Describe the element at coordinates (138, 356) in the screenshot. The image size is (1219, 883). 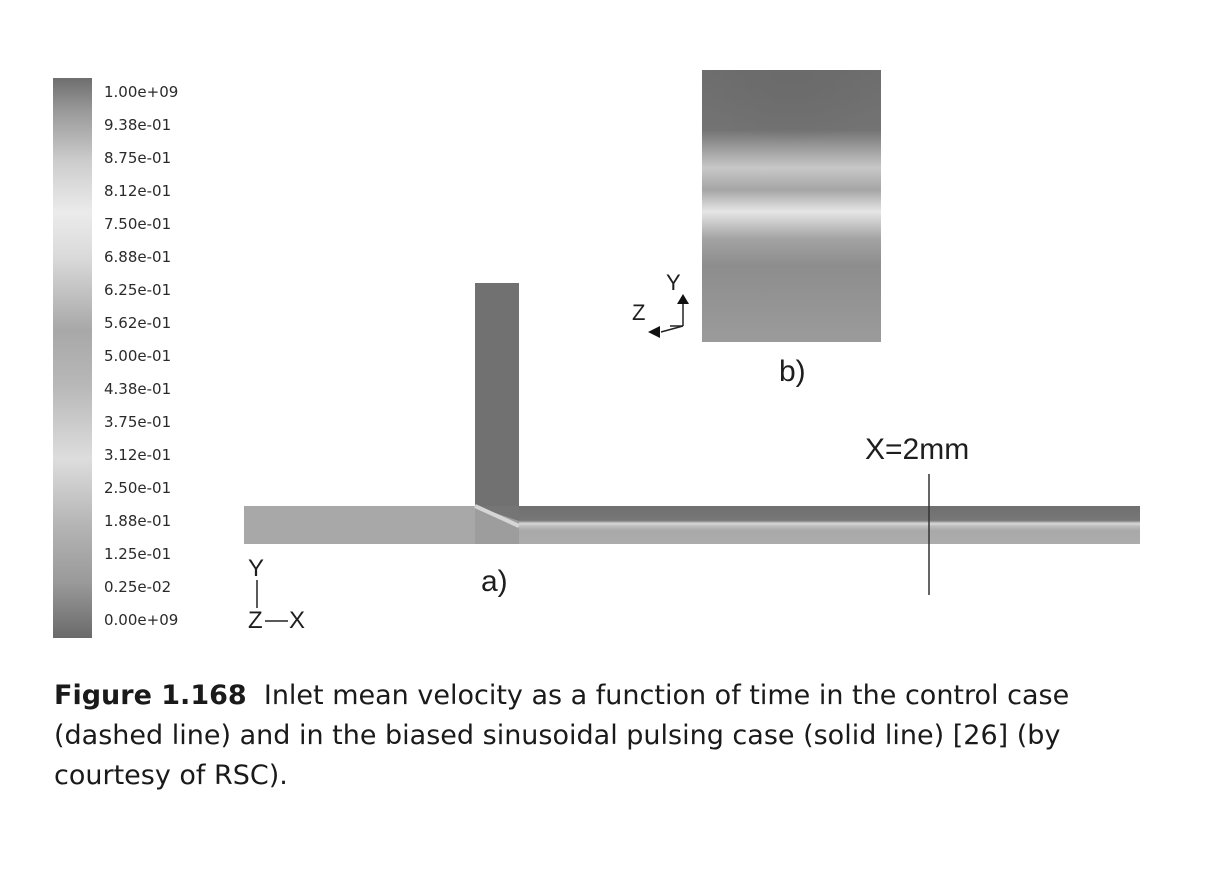
I see `colorbar-label: 5.00e-01` at that location.